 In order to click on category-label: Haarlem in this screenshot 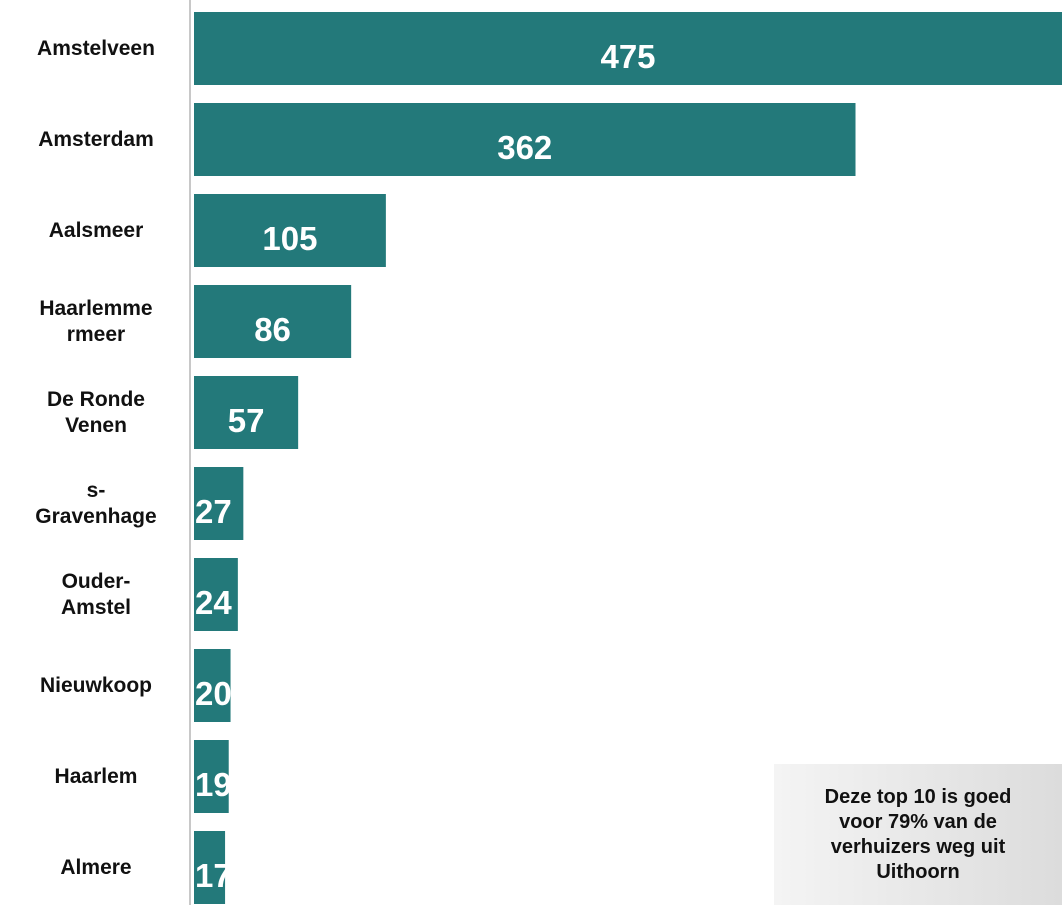, I will do `click(96, 776)`.